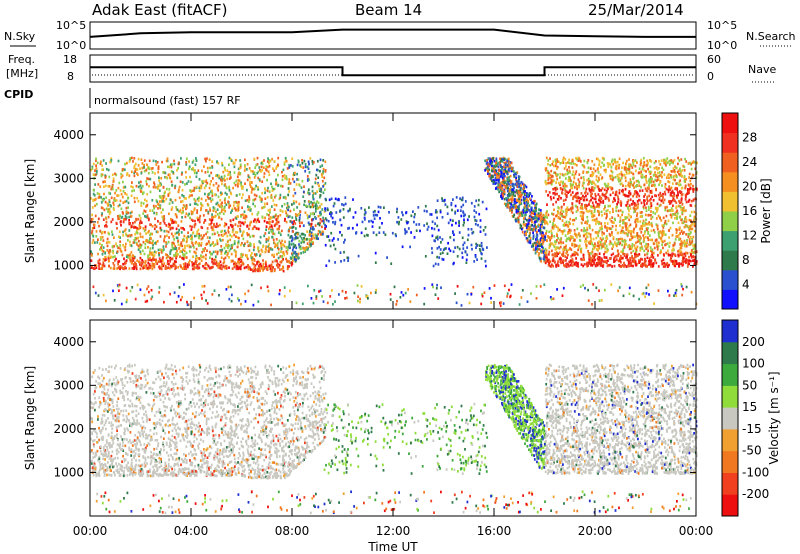 This screenshot has height=554, width=800. Describe the element at coordinates (20, 36) in the screenshot. I see `nsky-label: N.Sky` at that location.